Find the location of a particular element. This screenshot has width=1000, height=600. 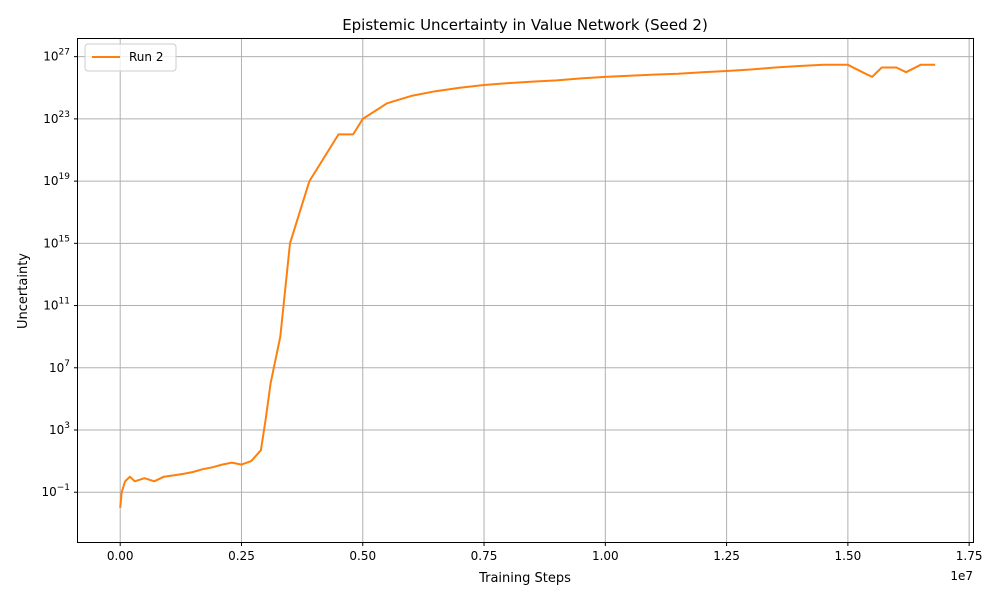

y-tick-label: 10¹⁵ is located at coordinates (56, 242).